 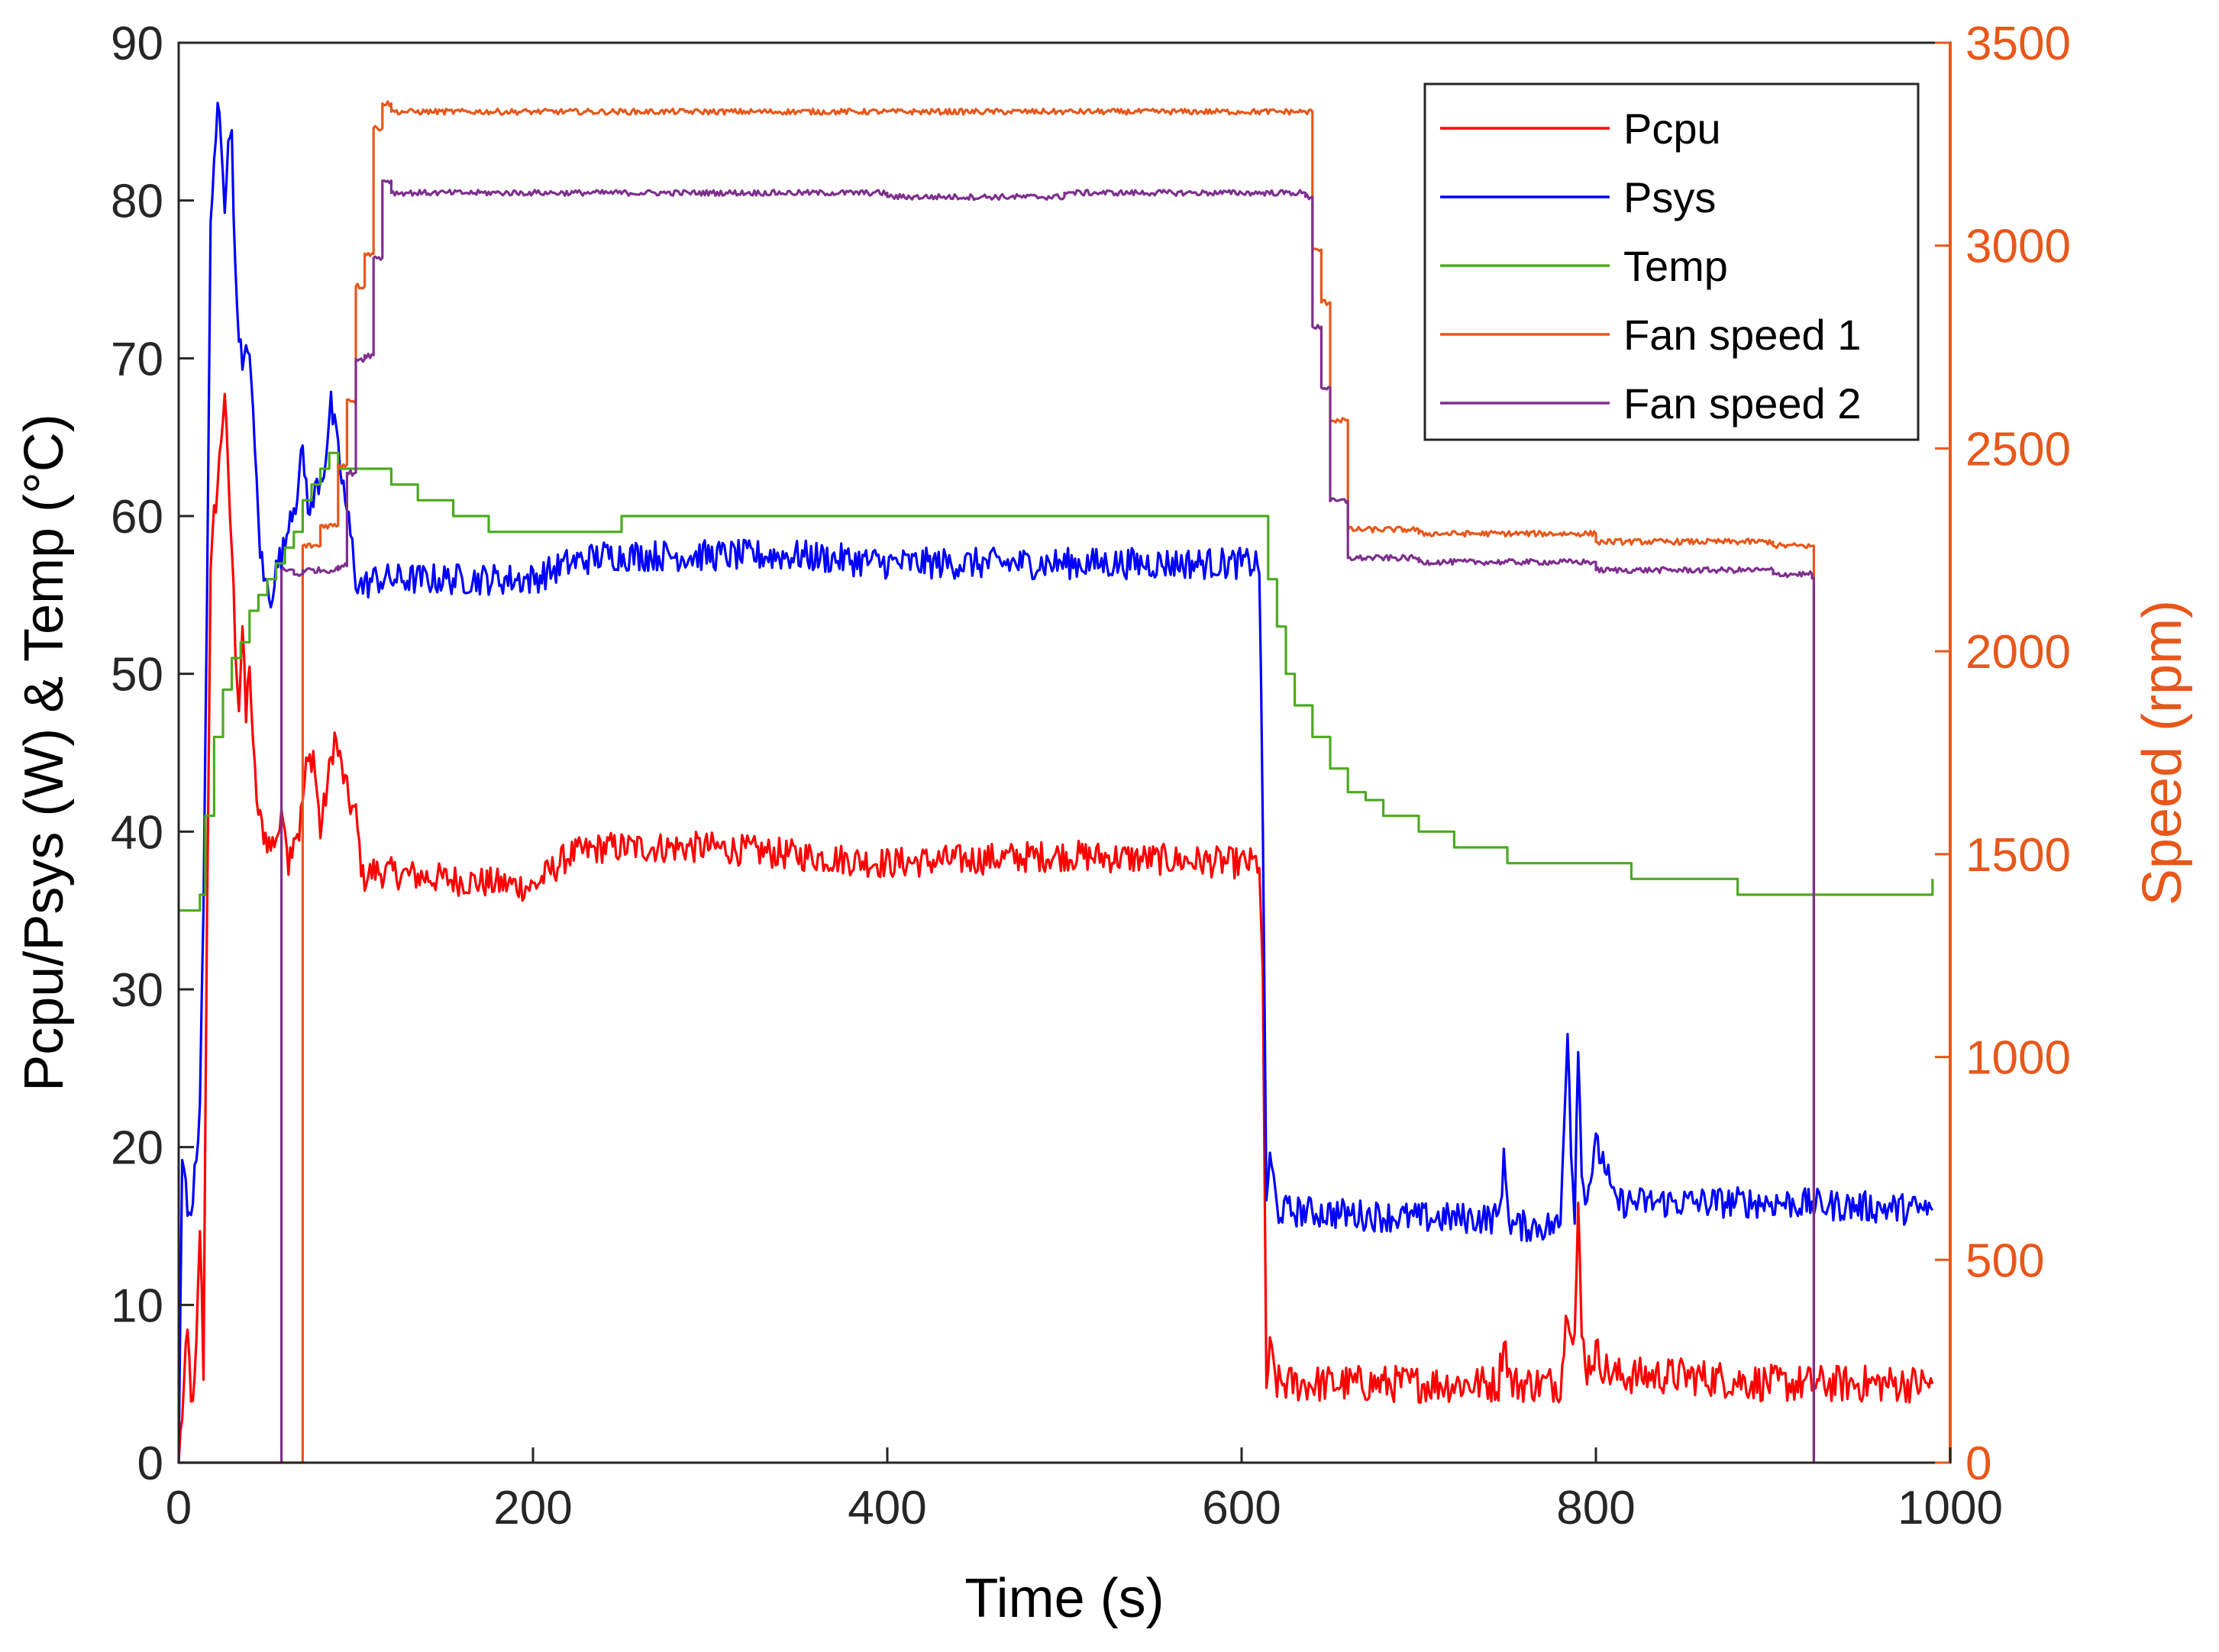 I want to click on left-tick-label: 80, so click(x=137, y=202).